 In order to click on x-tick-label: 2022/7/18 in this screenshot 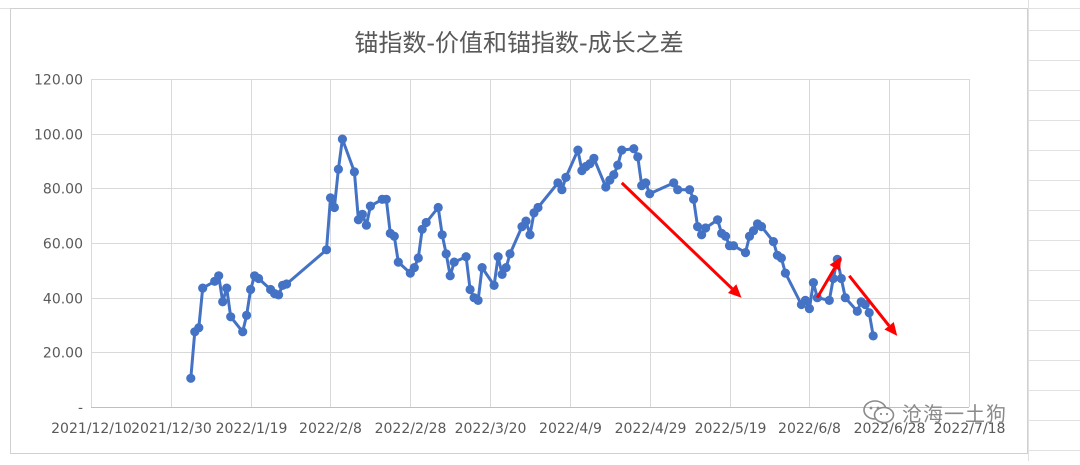, I will do `click(970, 429)`.